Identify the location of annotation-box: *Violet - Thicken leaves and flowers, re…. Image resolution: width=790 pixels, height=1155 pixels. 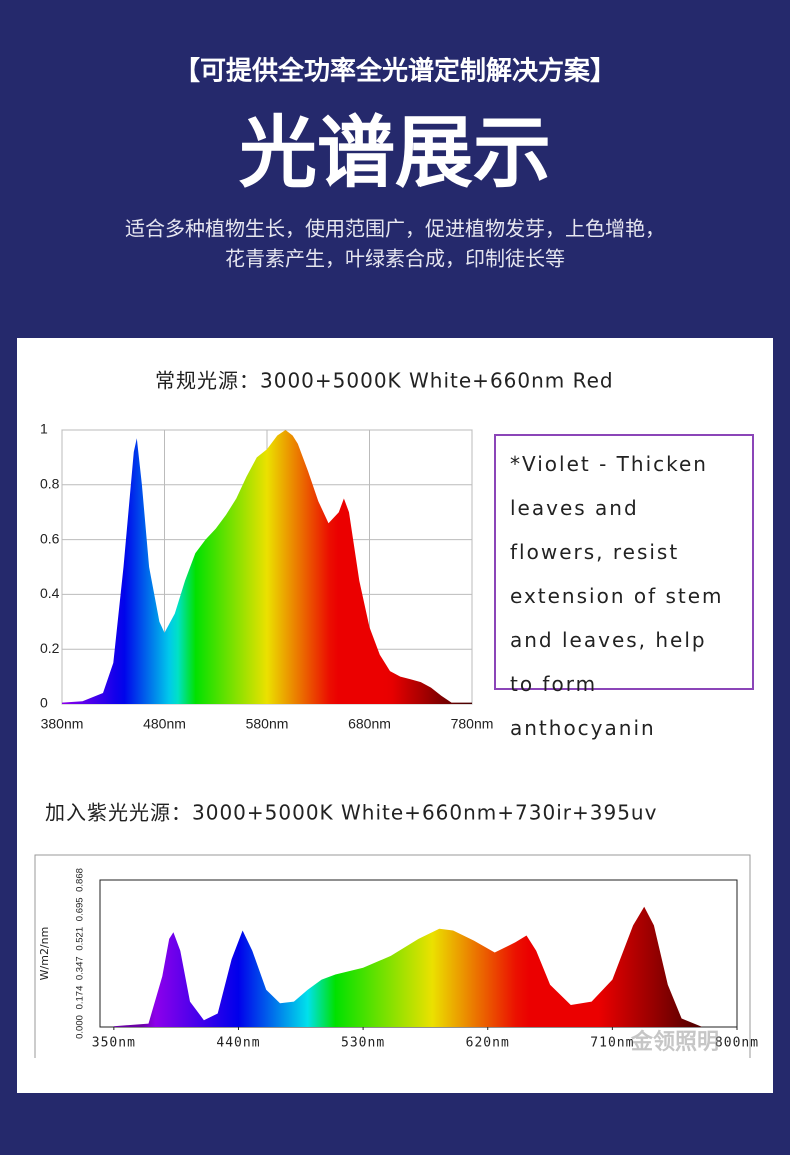
(624, 587).